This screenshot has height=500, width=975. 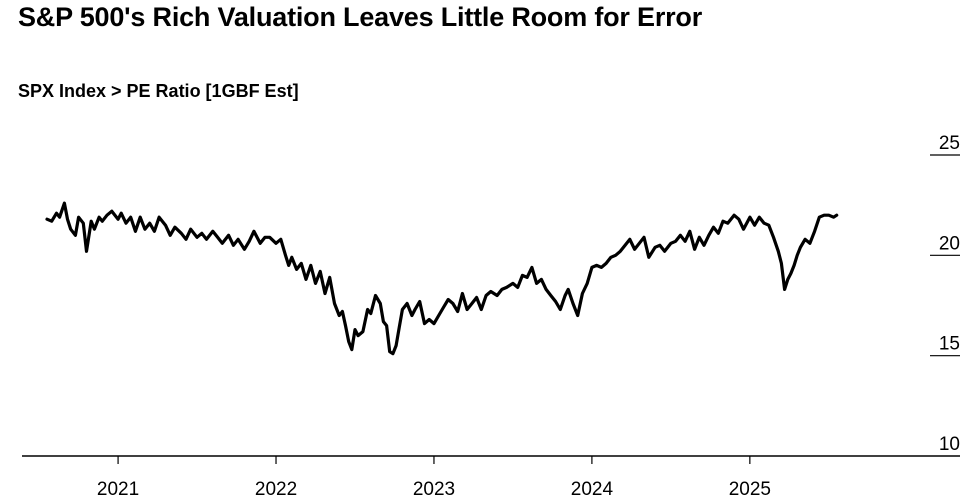 What do you see at coordinates (750, 489) in the screenshot?
I see `x-tick-label: 2025` at bounding box center [750, 489].